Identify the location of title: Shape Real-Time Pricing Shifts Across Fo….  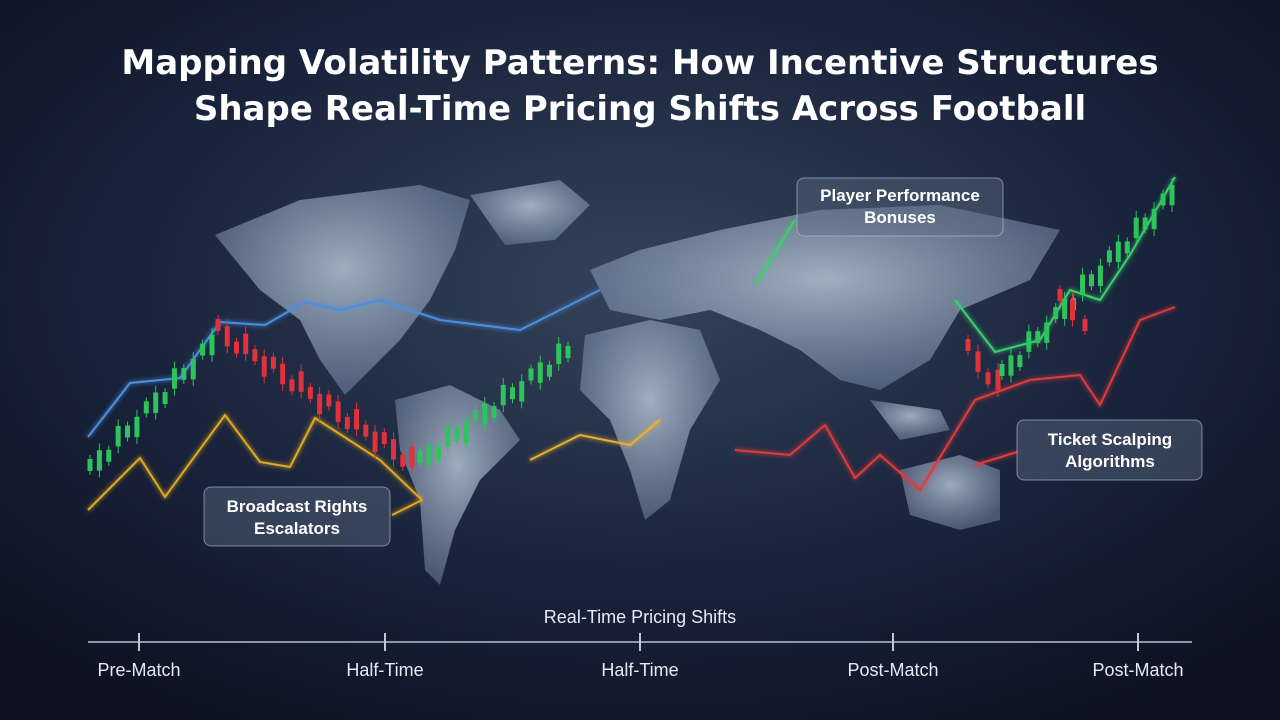
(640, 109).